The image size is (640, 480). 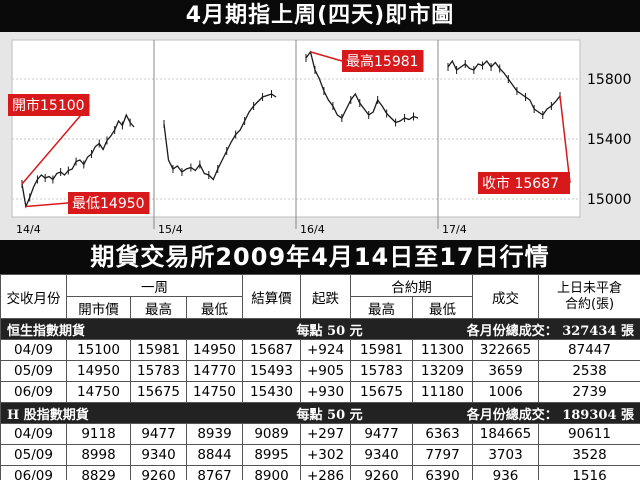 I want to click on table-row: 06/09 8829 9260 8767 8900 +286 9260 6390 936 1516, so click(x=320, y=472).